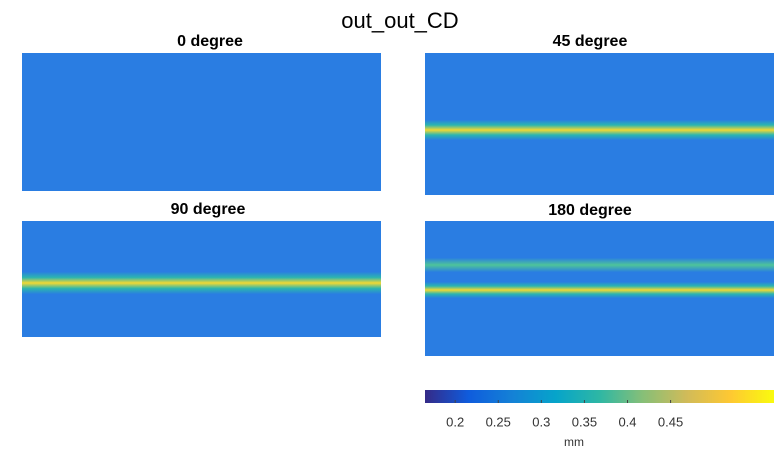 The height and width of the screenshot is (454, 774). What do you see at coordinates (541, 421) in the screenshot?
I see `colorbar-tick-label: 0.3` at bounding box center [541, 421].